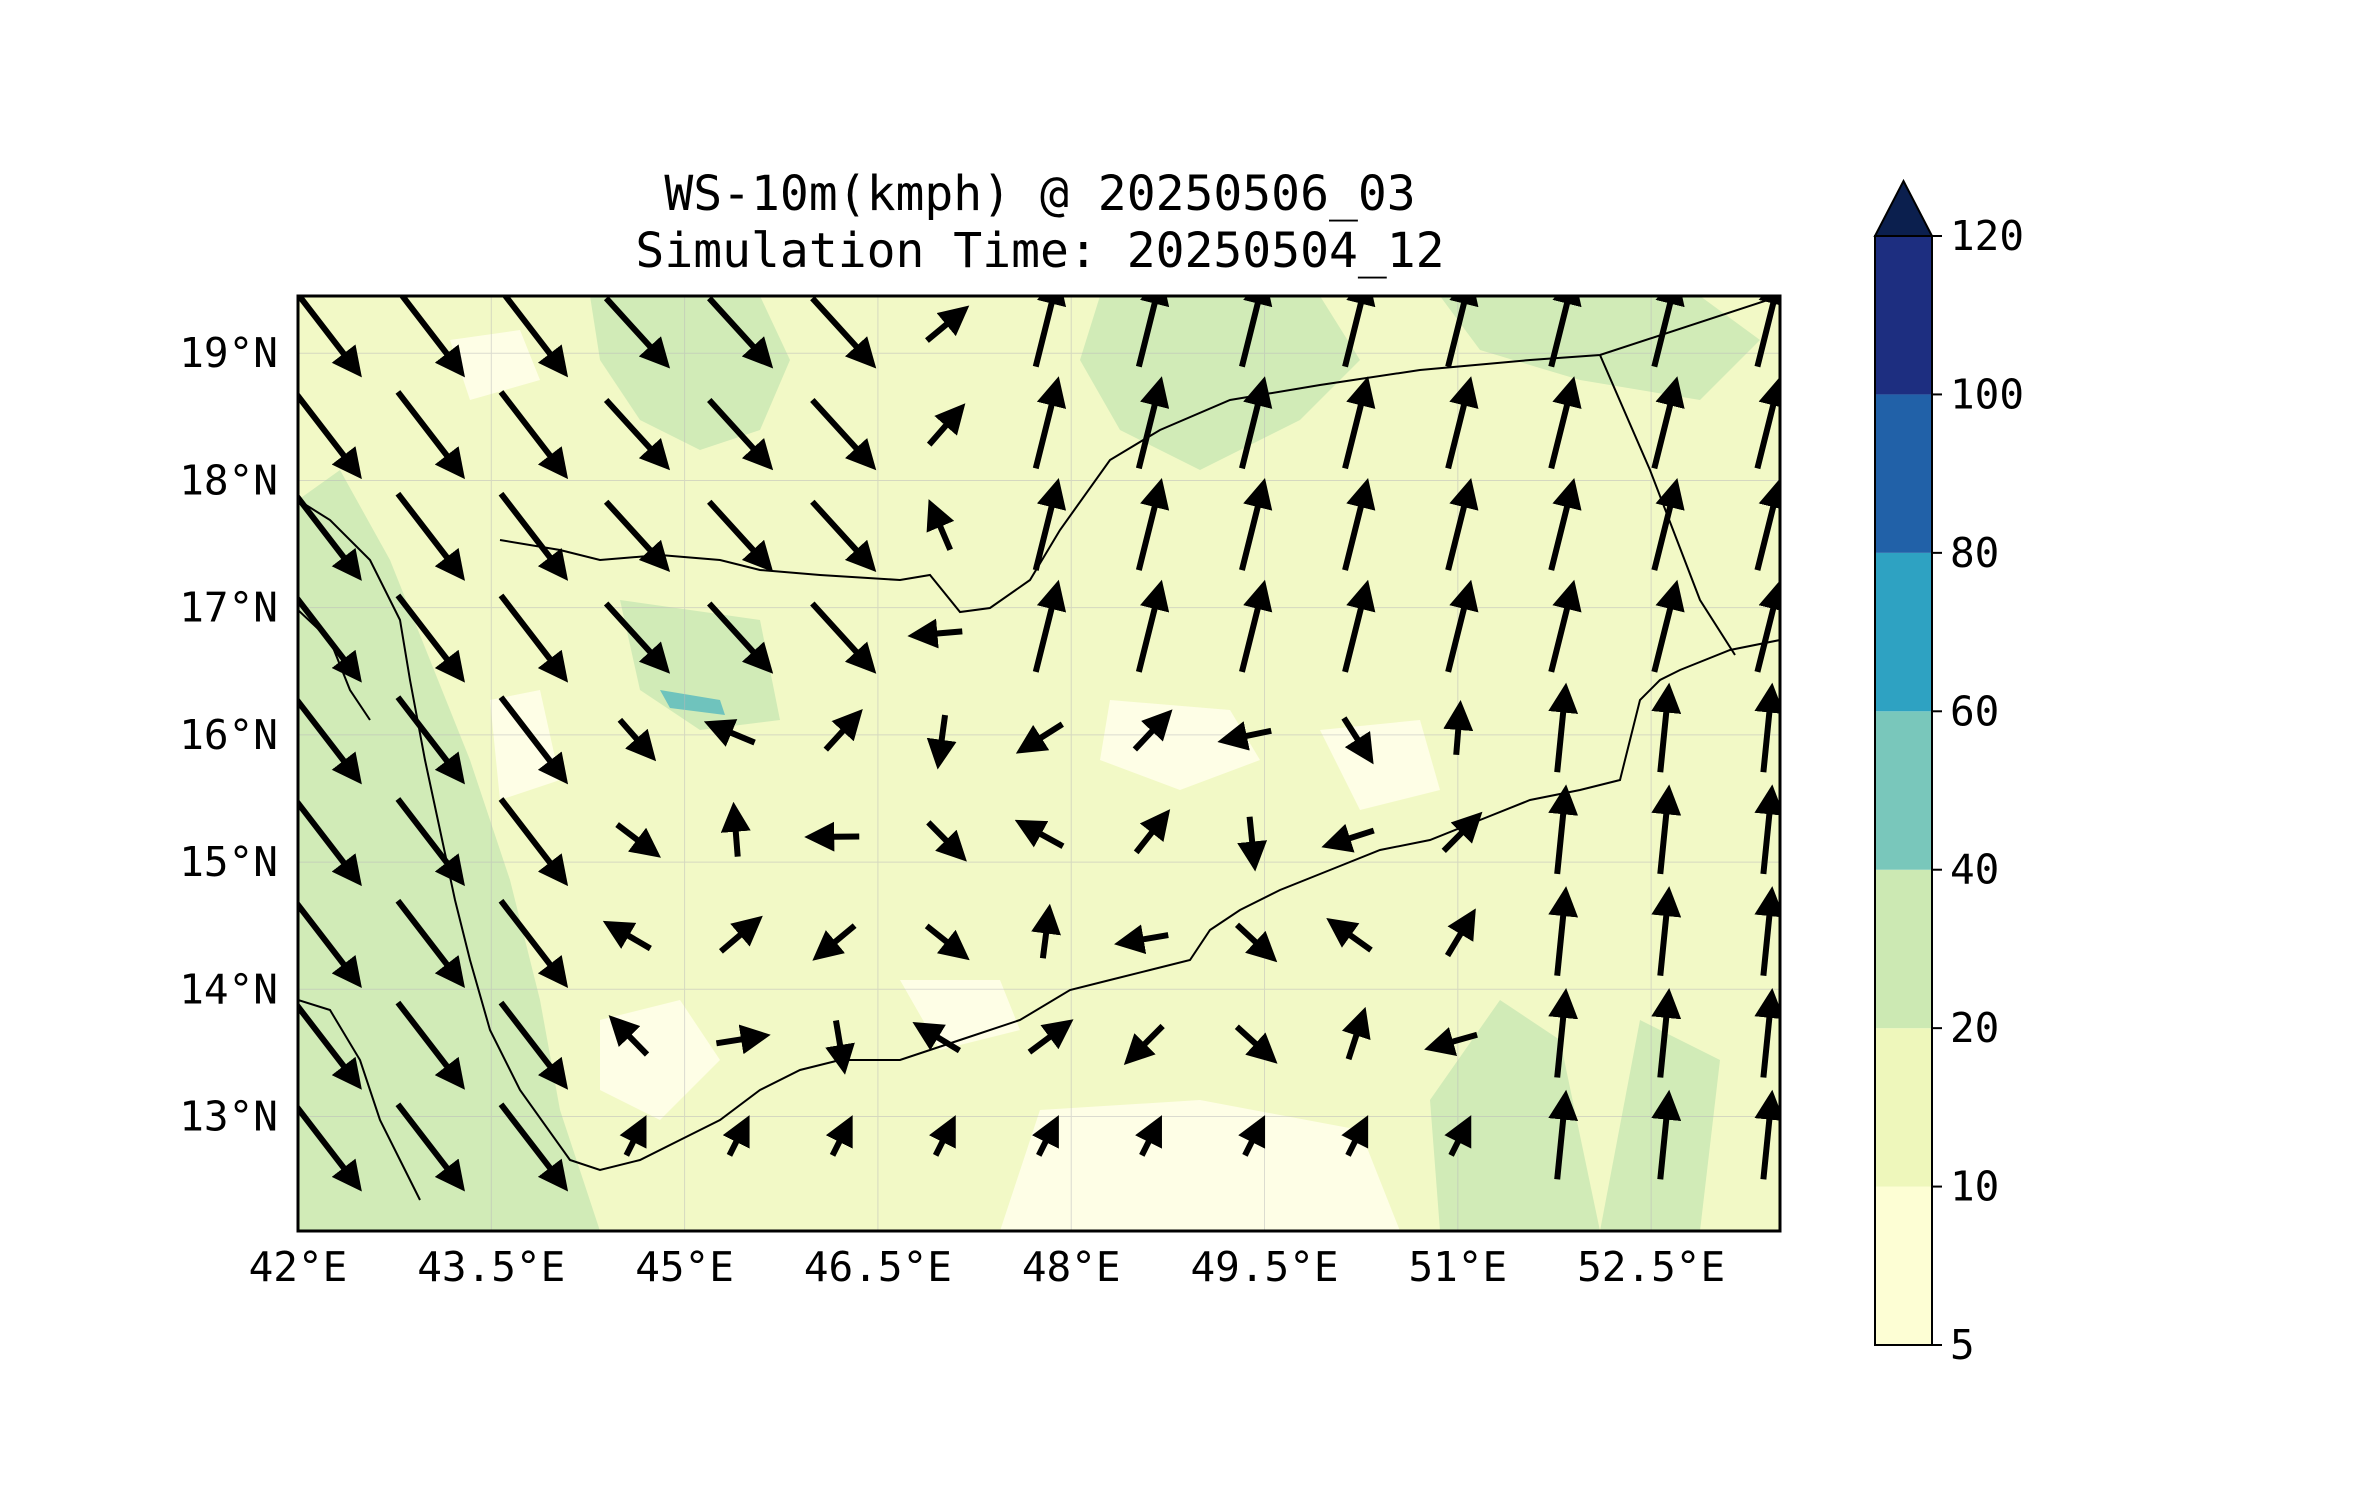 The image size is (2371, 1500). I want to click on lat-tick-label: 17°N, so click(228, 608).